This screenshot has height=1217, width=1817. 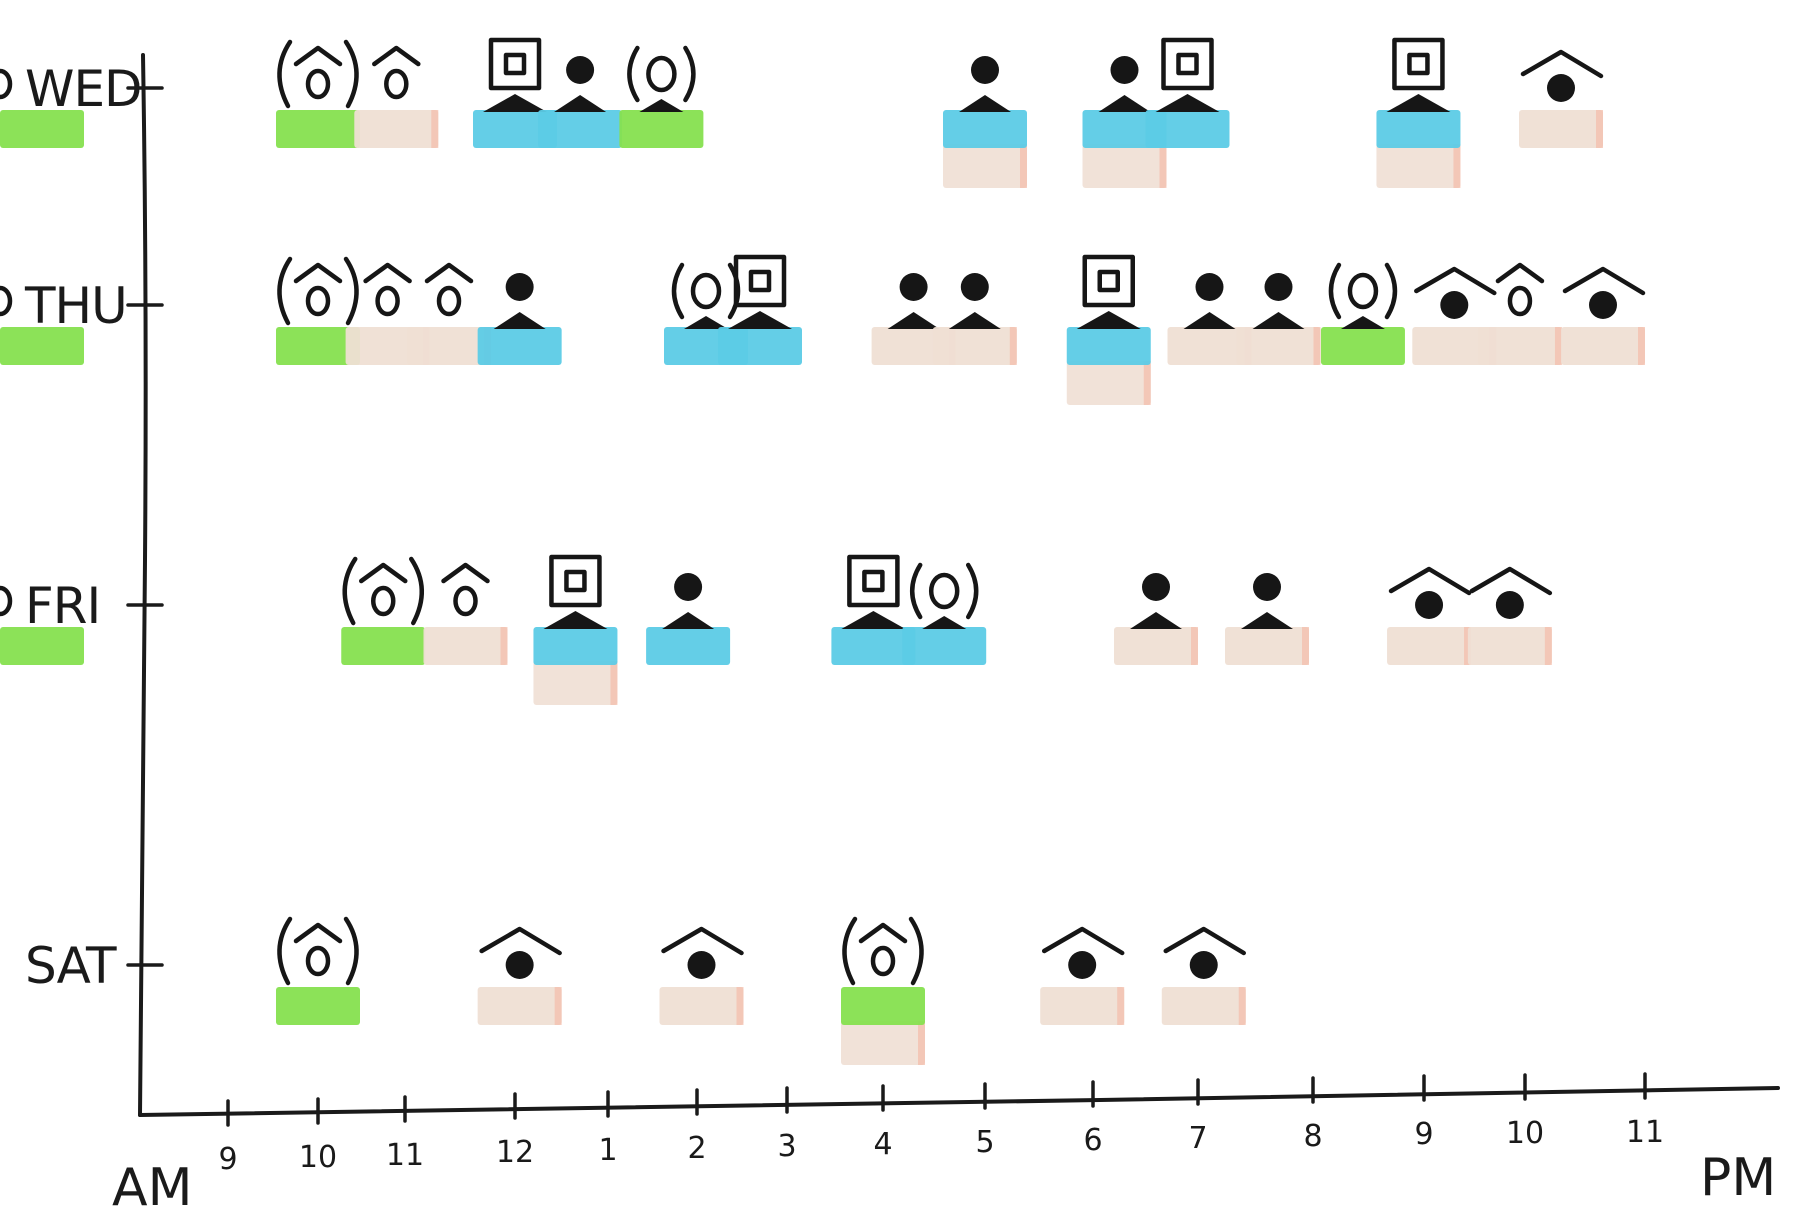 What do you see at coordinates (696, 1148) in the screenshot?
I see `hour-tick-label: 2` at bounding box center [696, 1148].